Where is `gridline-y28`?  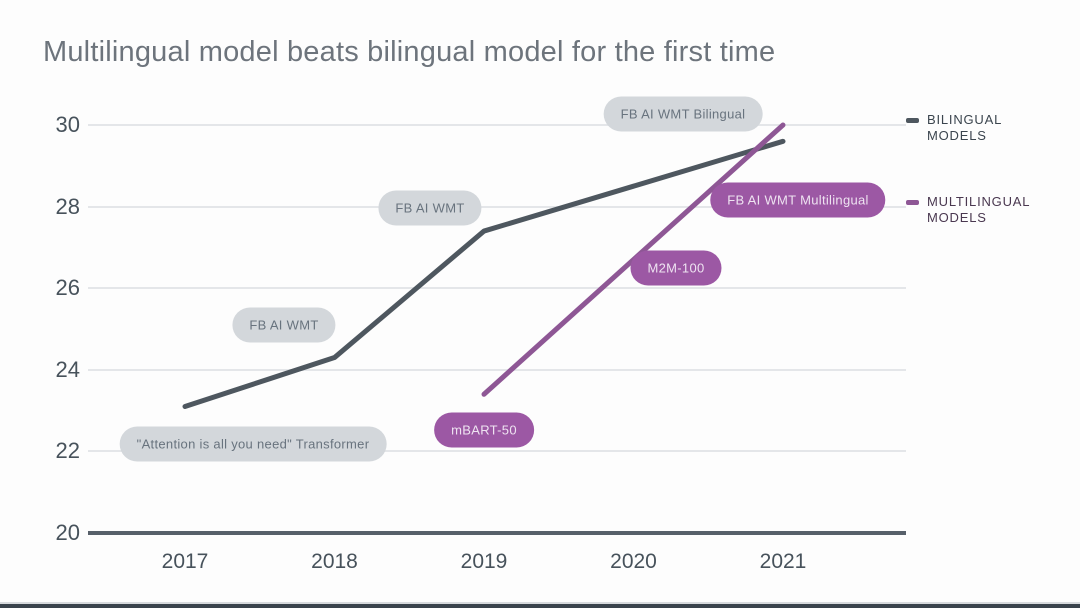
gridline-y28 is located at coordinates (497, 206).